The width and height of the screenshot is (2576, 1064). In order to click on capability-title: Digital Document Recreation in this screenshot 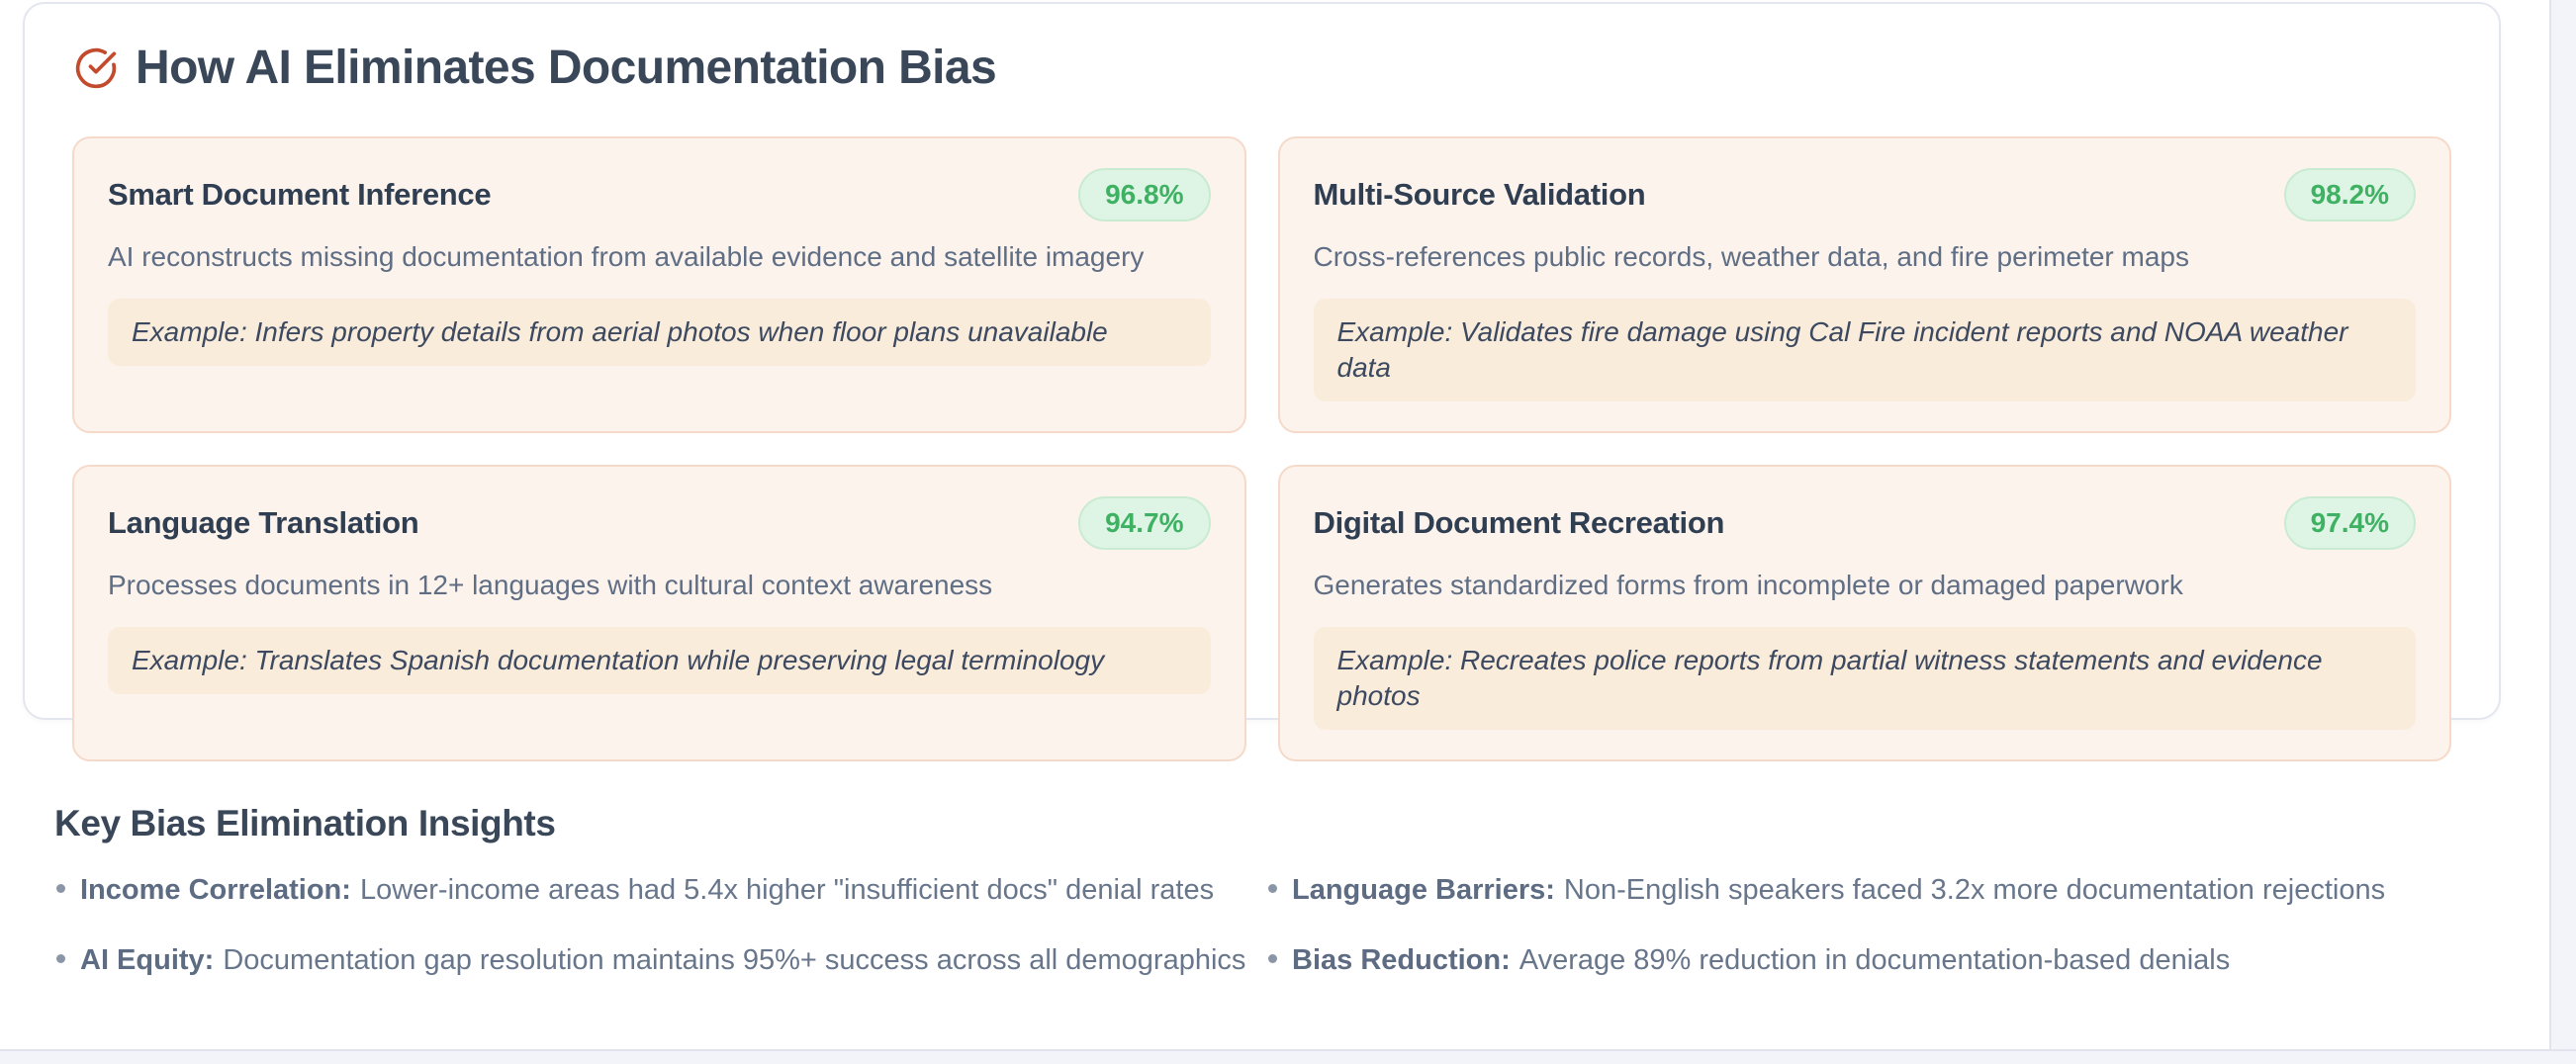, I will do `click(1519, 522)`.